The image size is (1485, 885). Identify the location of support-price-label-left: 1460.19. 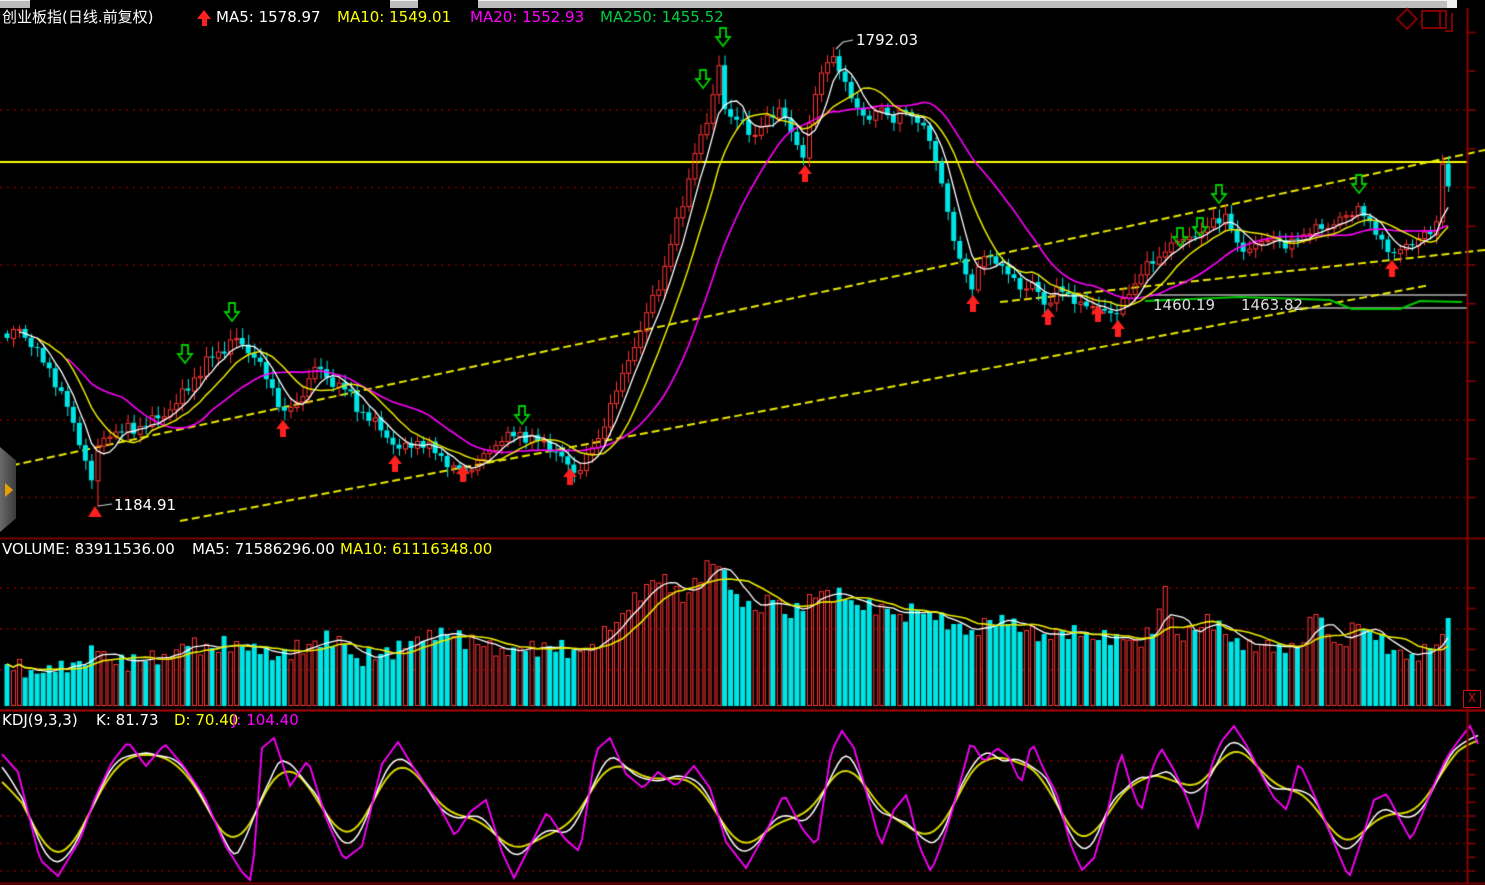
(1184, 305).